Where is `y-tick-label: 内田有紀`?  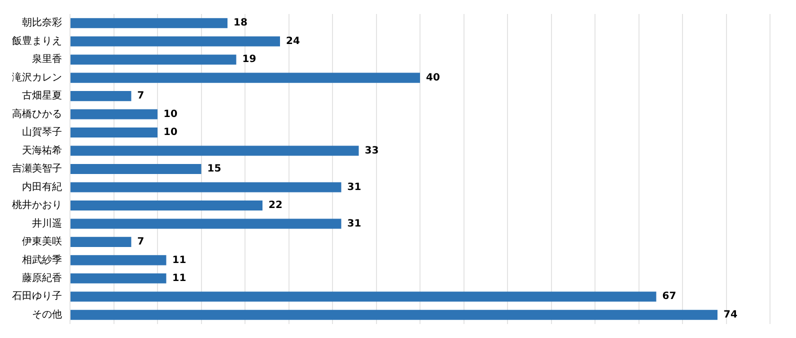 y-tick-label: 内田有紀 is located at coordinates (42, 186).